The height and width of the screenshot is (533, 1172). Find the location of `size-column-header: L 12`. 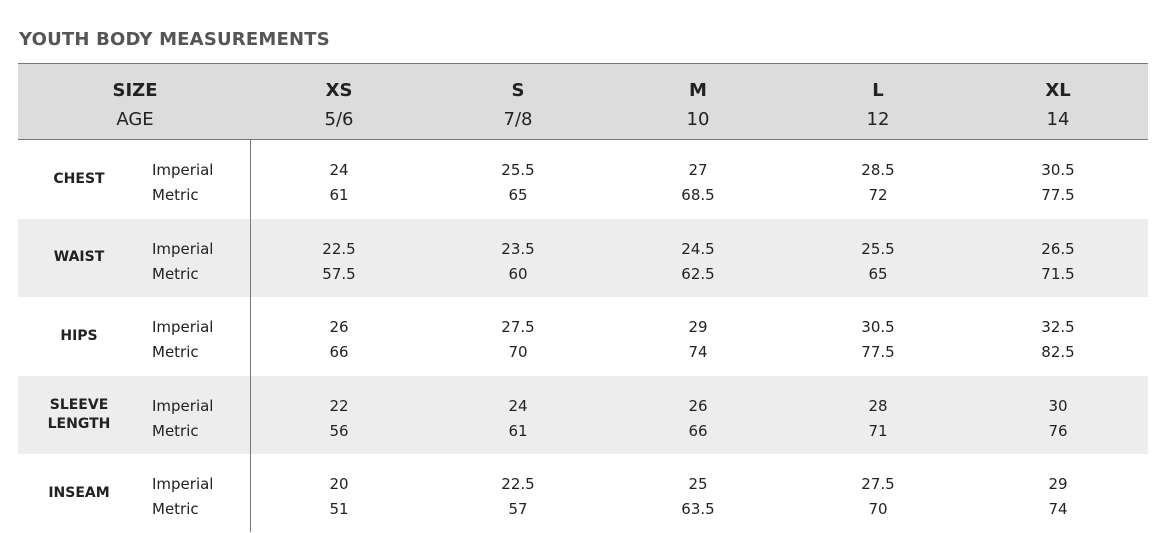

size-column-header: L 12 is located at coordinates (878, 105).